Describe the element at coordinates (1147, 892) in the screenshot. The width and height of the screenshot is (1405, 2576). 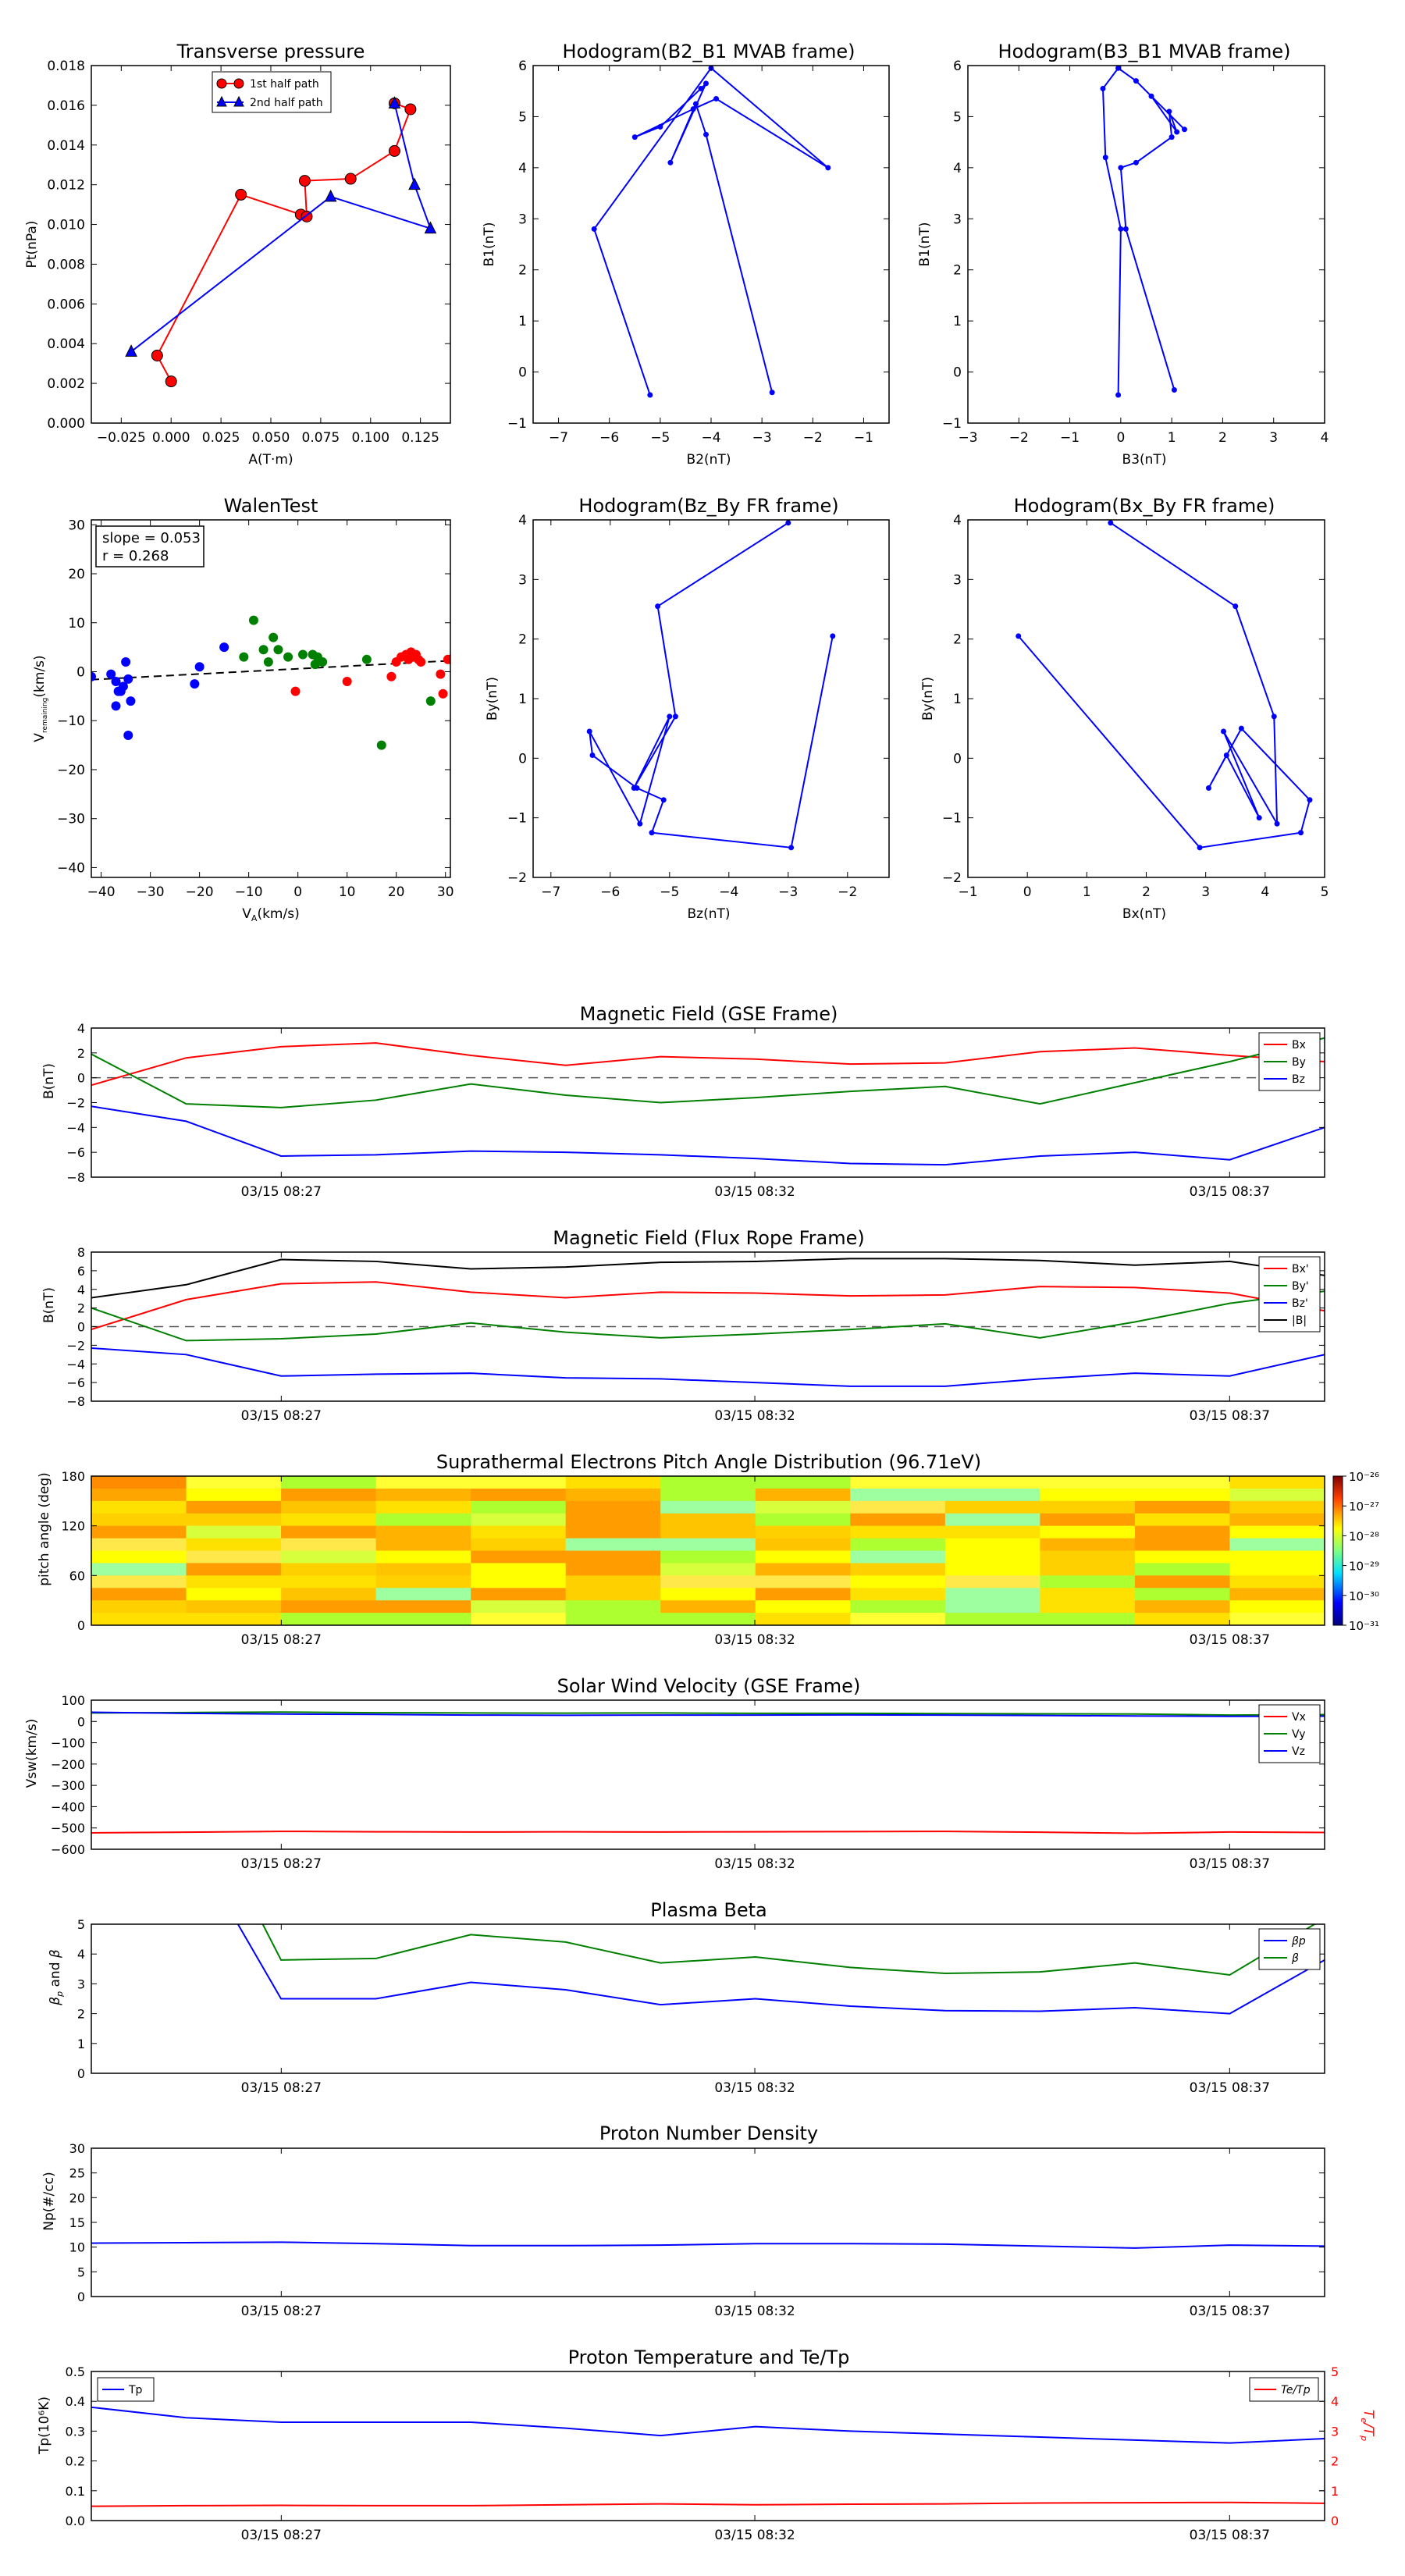
I see `hxy-xtick-label: 2` at that location.